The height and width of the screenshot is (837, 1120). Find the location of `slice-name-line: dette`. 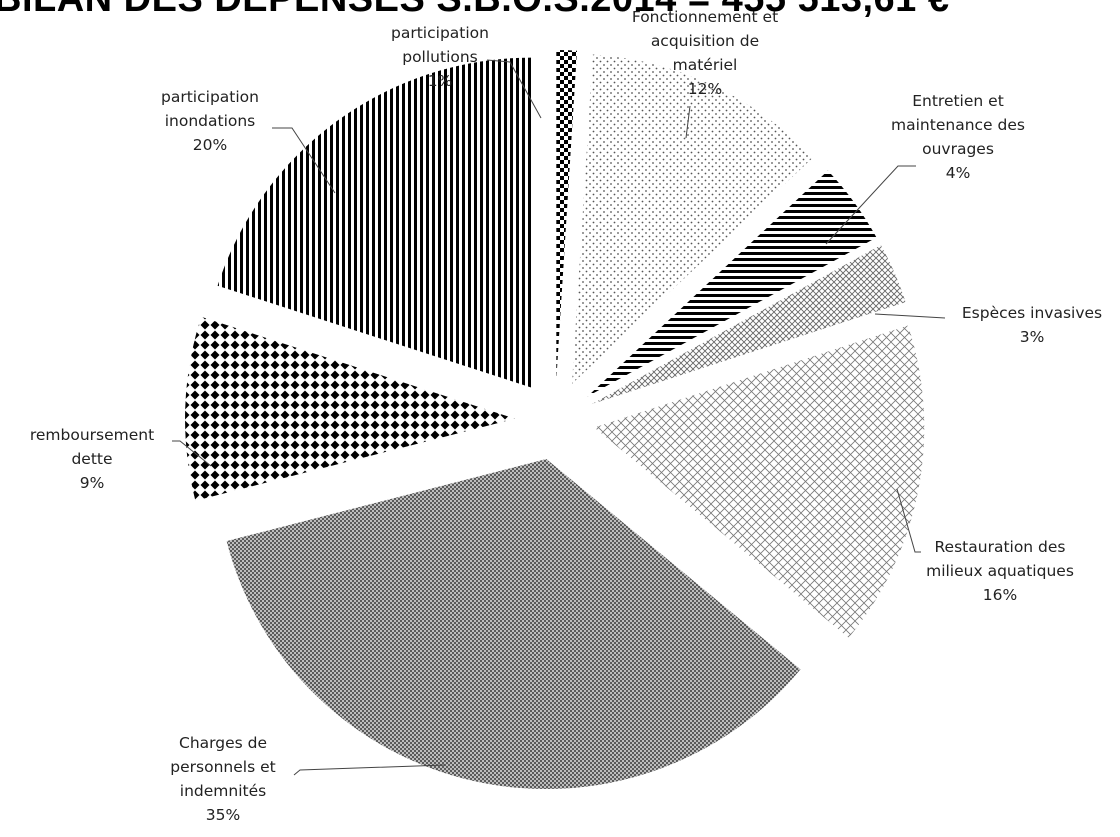

slice-name-line: dette is located at coordinates (91, 459).